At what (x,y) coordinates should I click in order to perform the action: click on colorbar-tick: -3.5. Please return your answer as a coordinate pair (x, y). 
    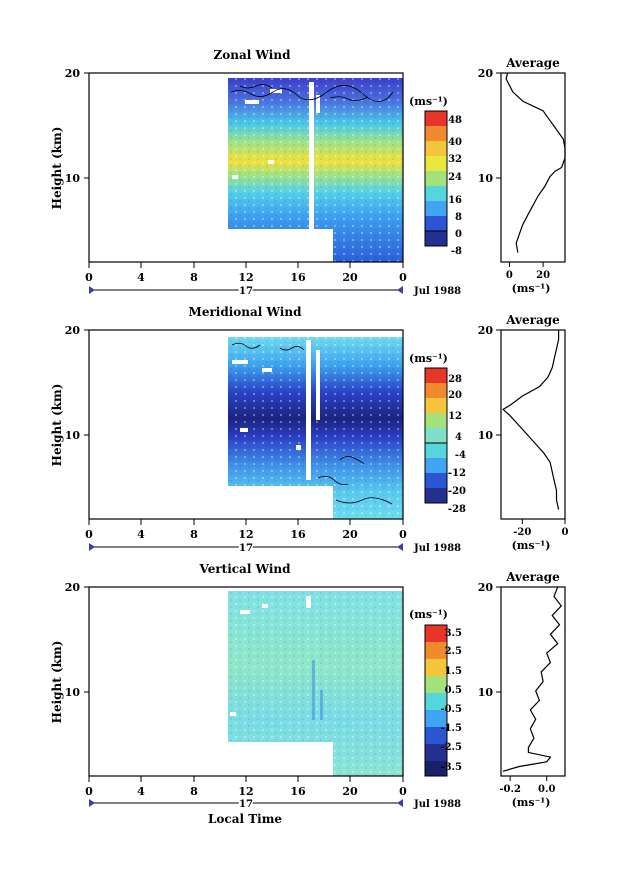
    Looking at the image, I should click on (451, 767).